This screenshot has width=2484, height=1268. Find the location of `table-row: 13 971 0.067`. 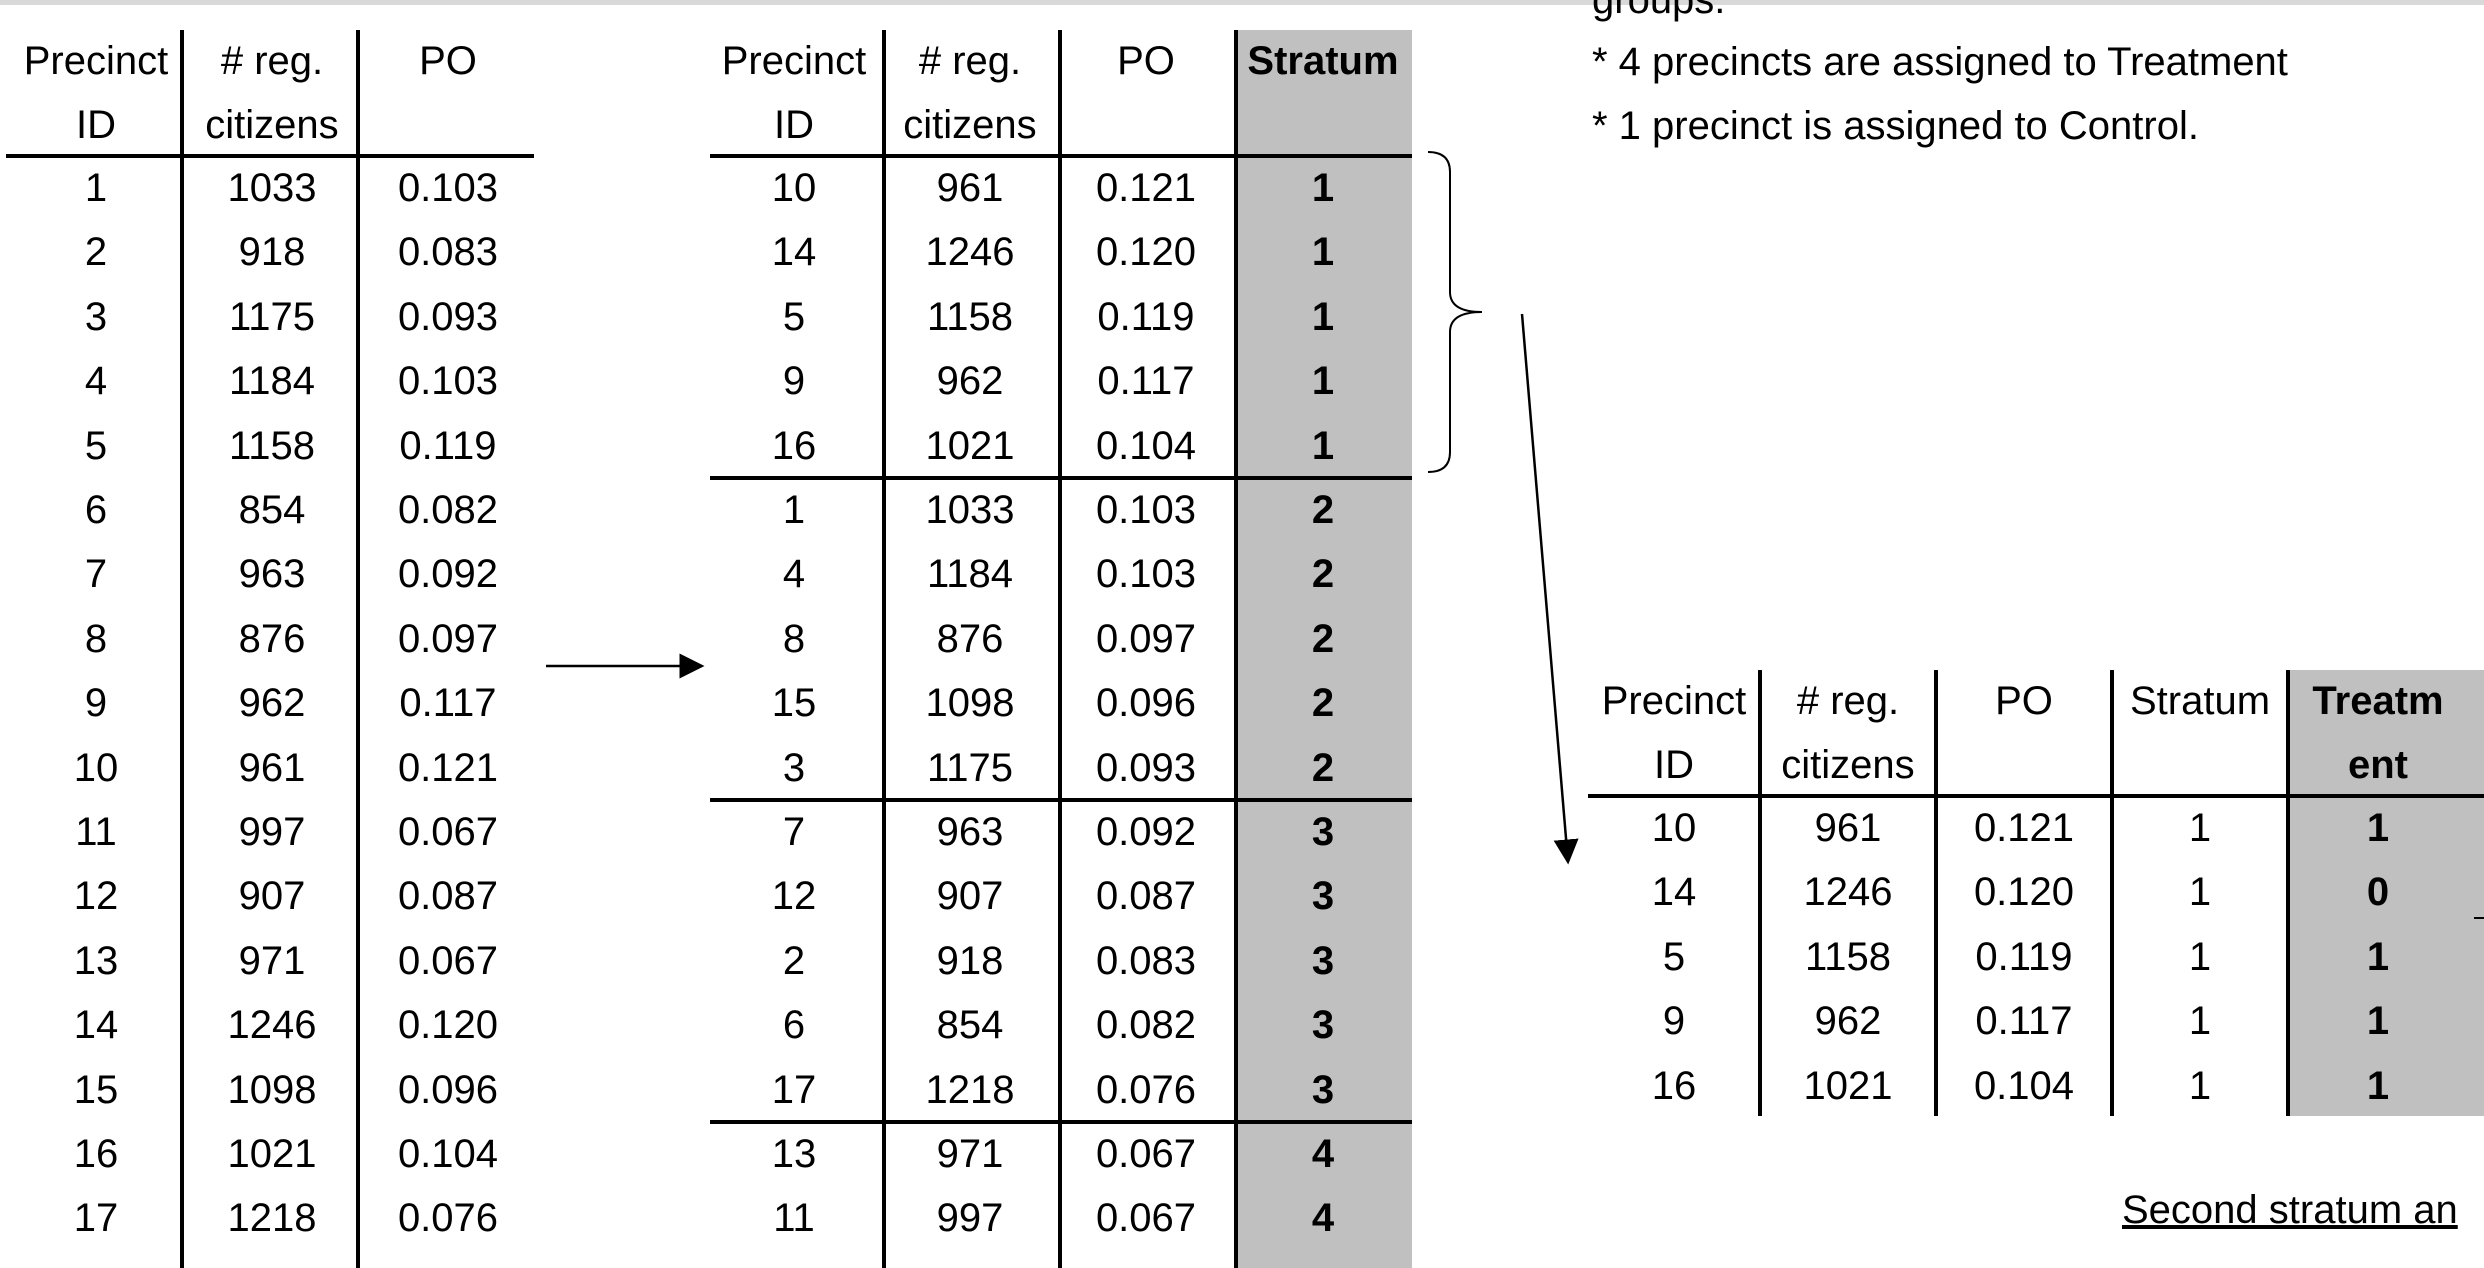

table-row: 13 971 0.067 is located at coordinates (270, 961).